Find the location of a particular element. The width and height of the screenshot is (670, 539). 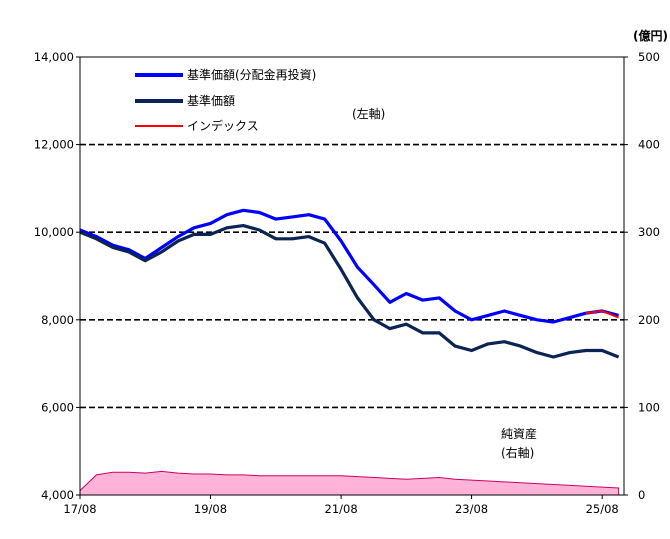

right-tick-label: 100 is located at coordinates (649, 407).